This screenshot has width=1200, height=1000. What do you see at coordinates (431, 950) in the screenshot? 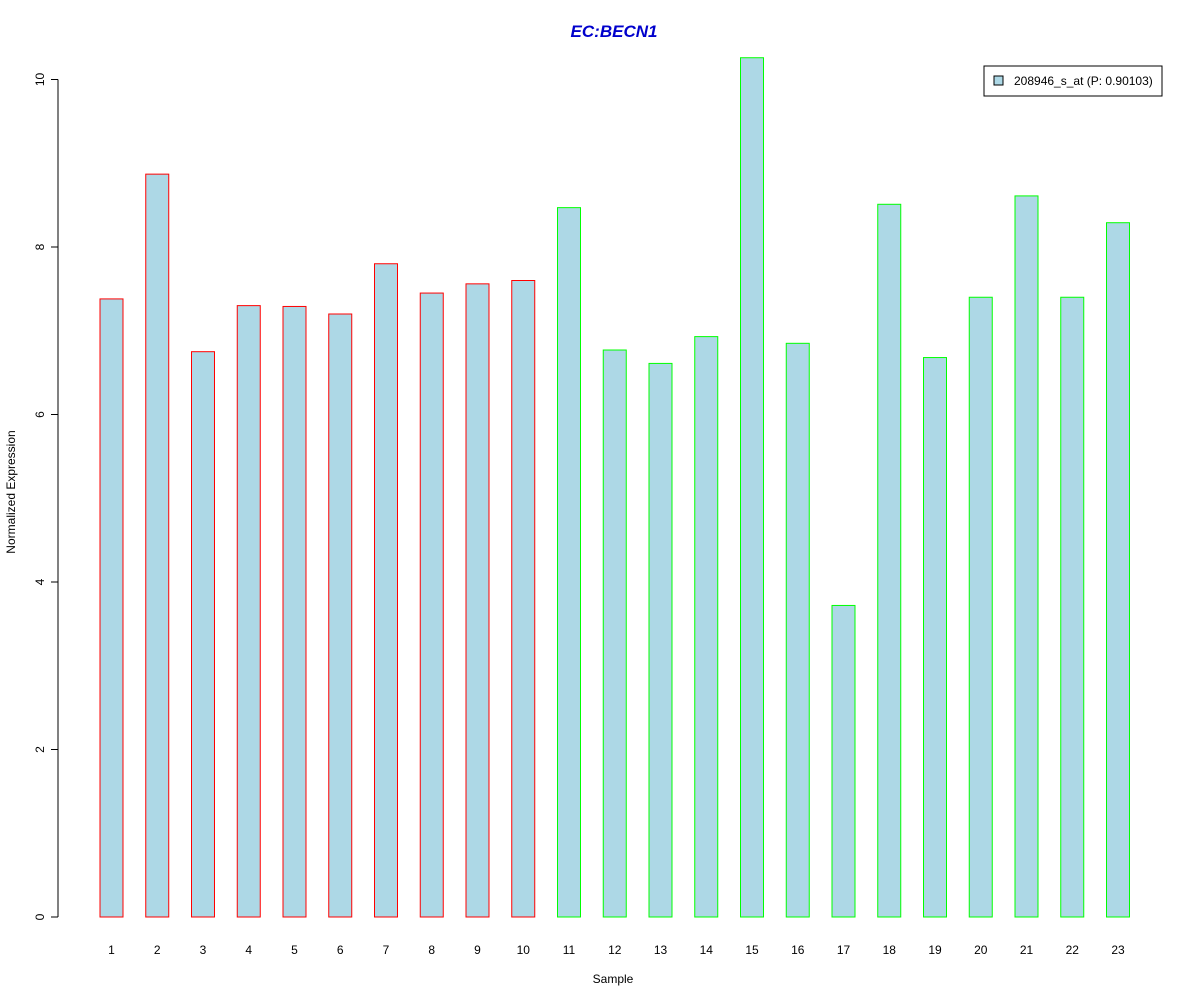
I see `x-tick-label: 8` at bounding box center [431, 950].